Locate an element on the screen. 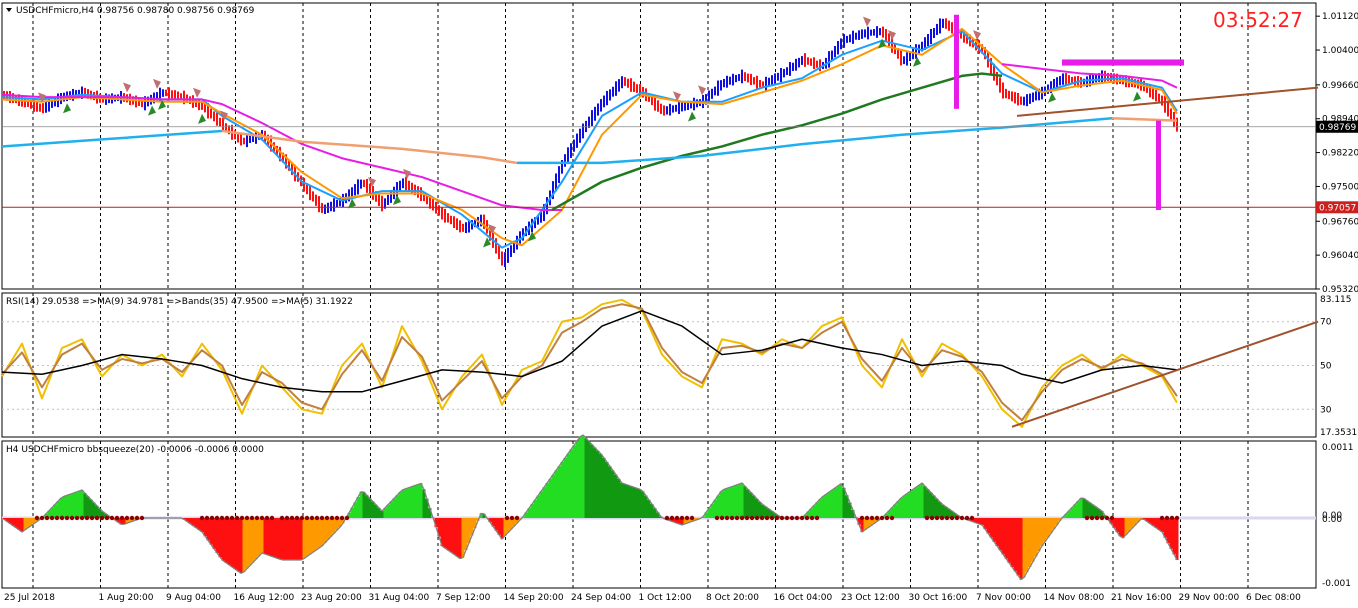 This screenshot has height=608, width=1358. marker-bar-a is located at coordinates (956, 61).